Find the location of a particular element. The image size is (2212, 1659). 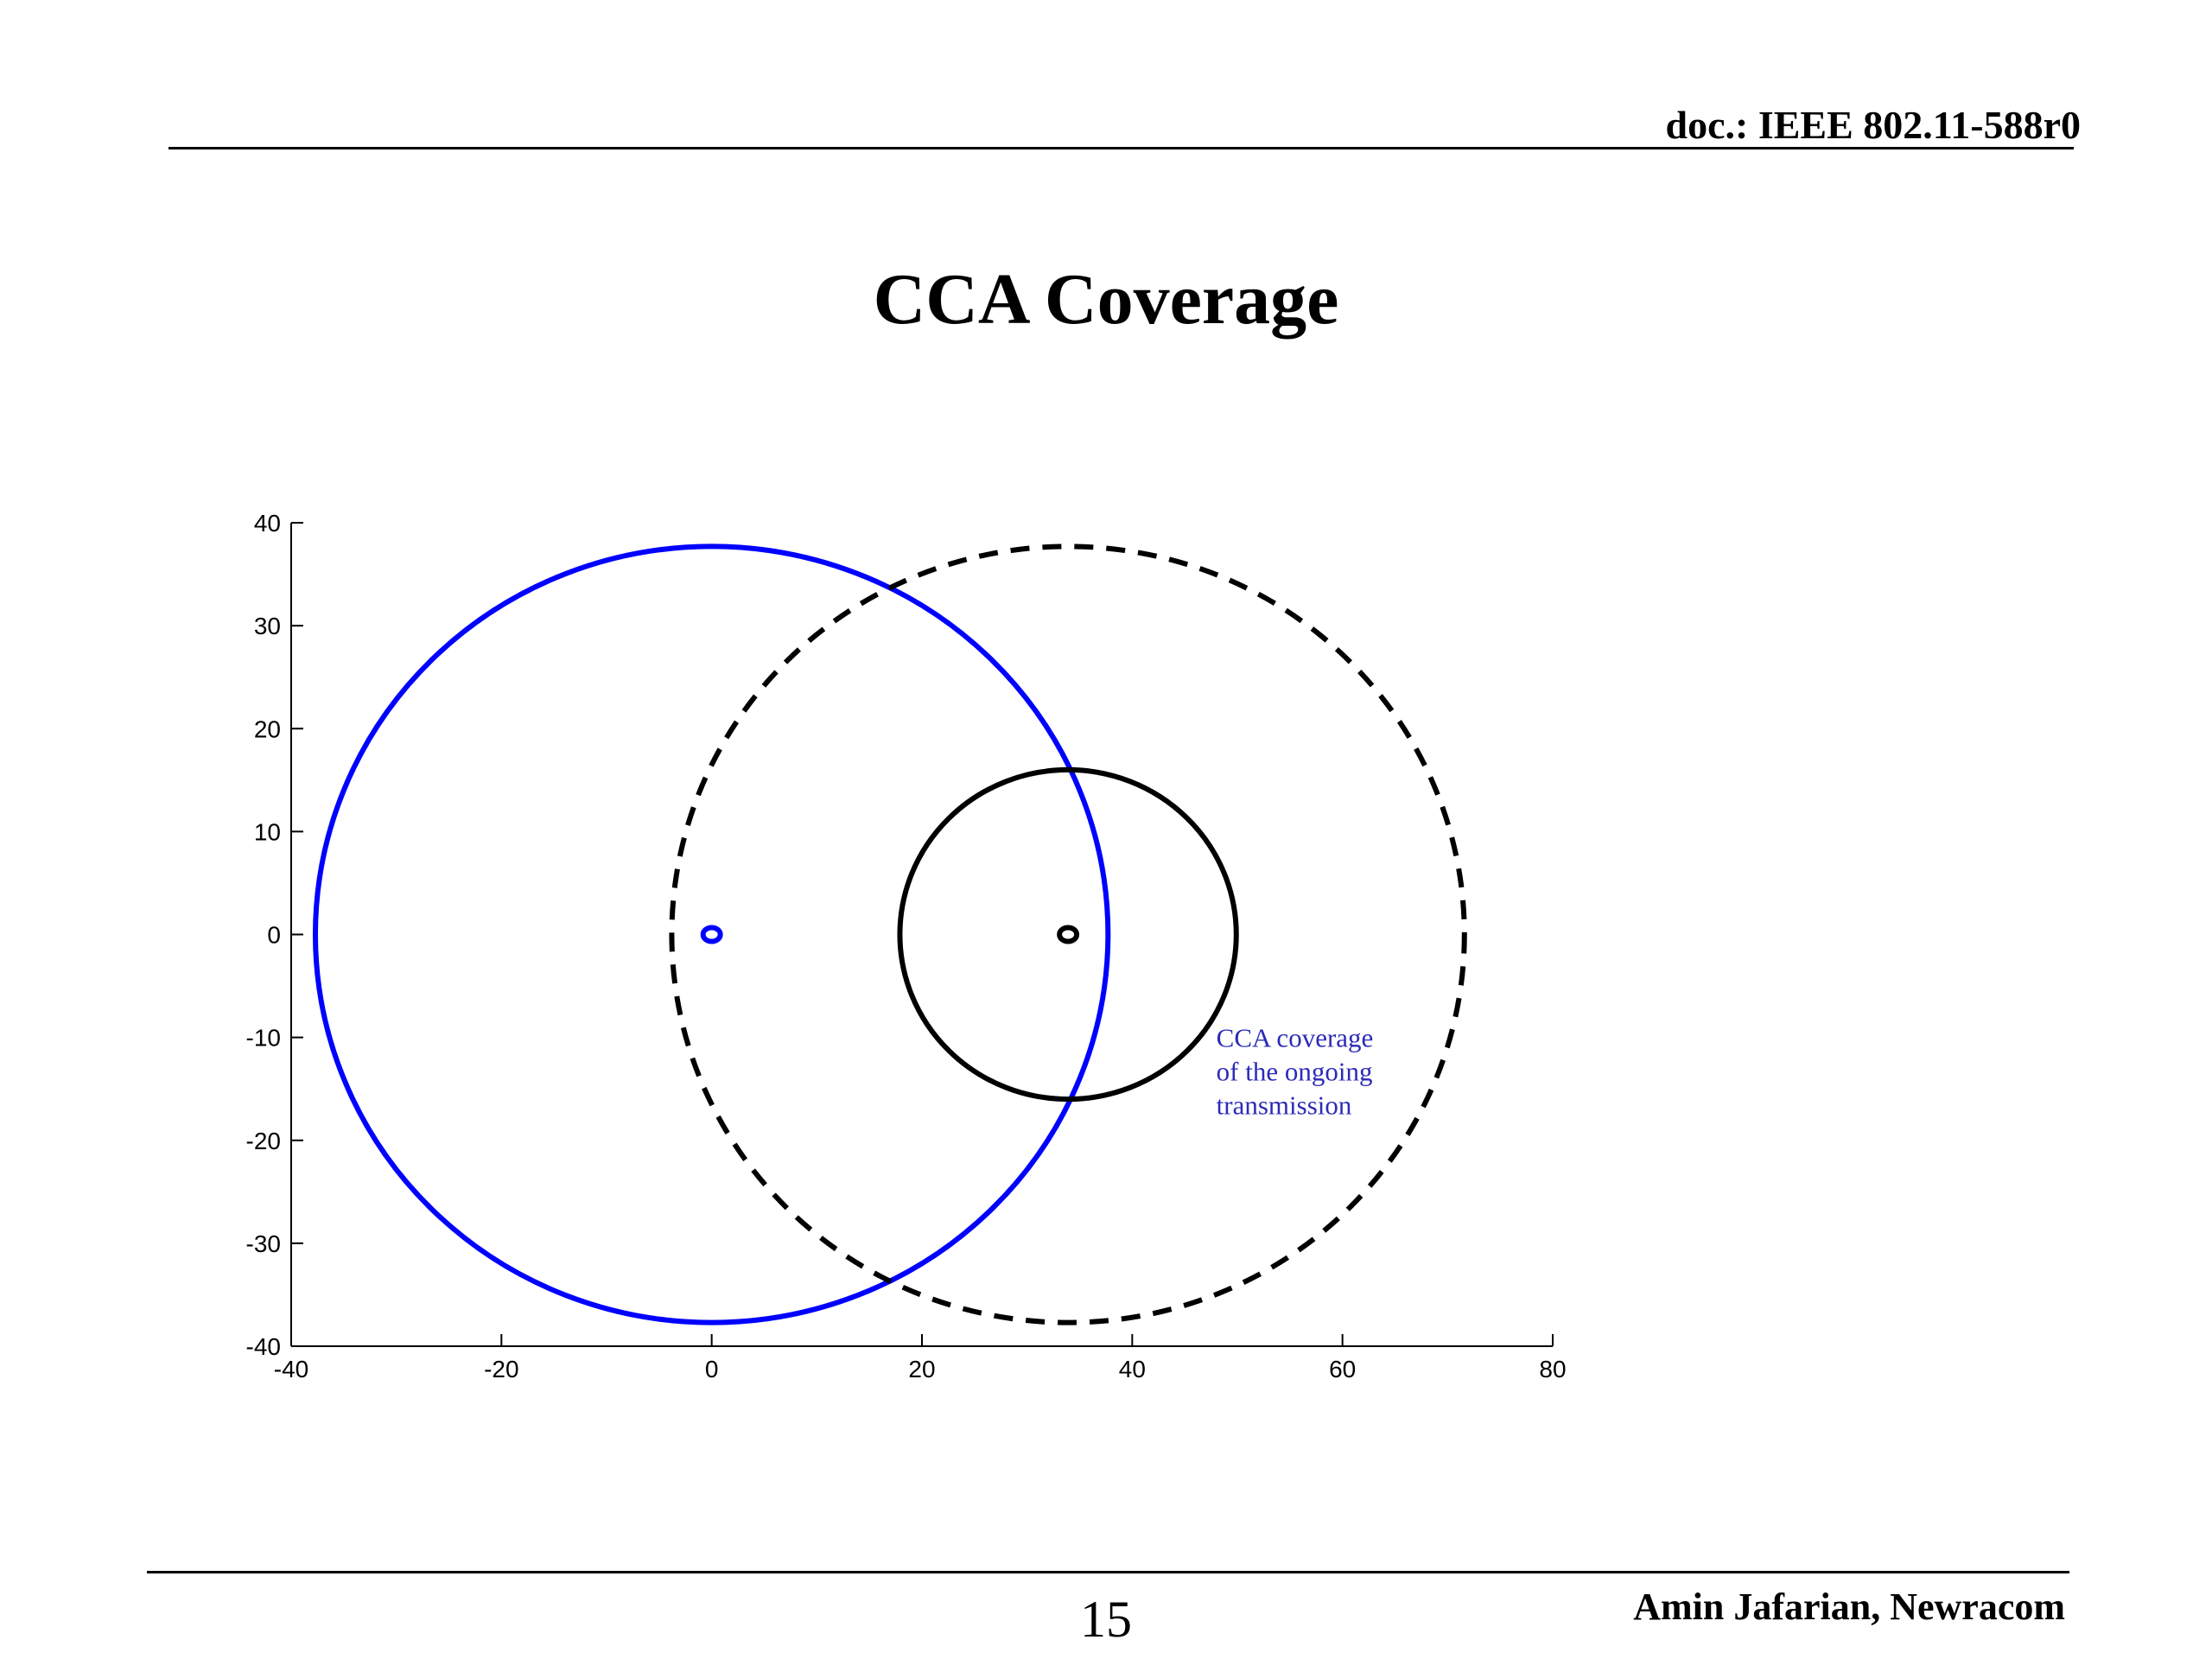

plot-annotations: CCA coverage of the ongoing transmission is located at coordinates (1295, 1072).